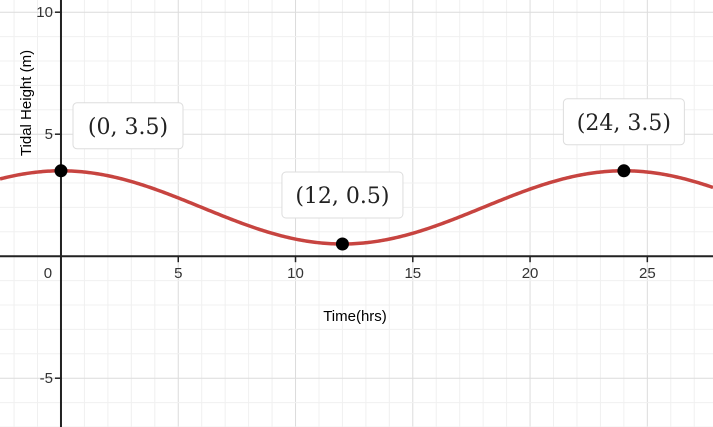 Image resolution: width=713 pixels, height=427 pixels. I want to click on x-axis-label: Time(hrs), so click(355, 316).